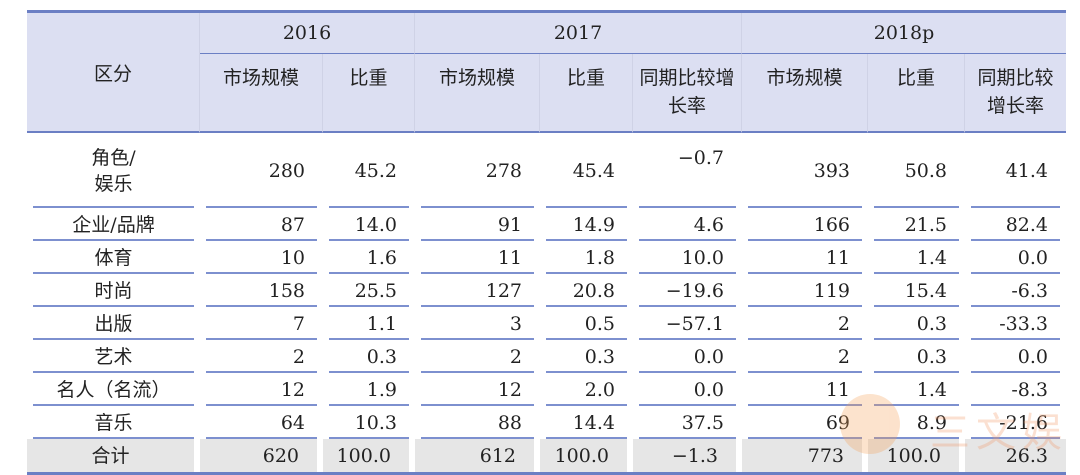 The height and width of the screenshot is (475, 1080). I want to click on table-cell: 773, so click(805, 455).